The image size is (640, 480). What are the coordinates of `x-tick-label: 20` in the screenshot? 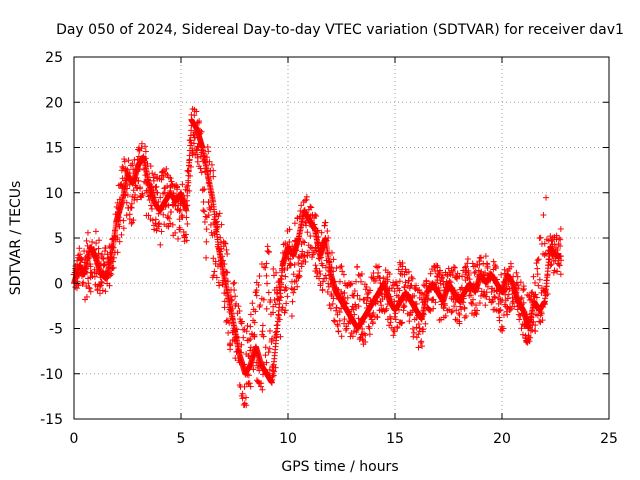 It's located at (502, 439).